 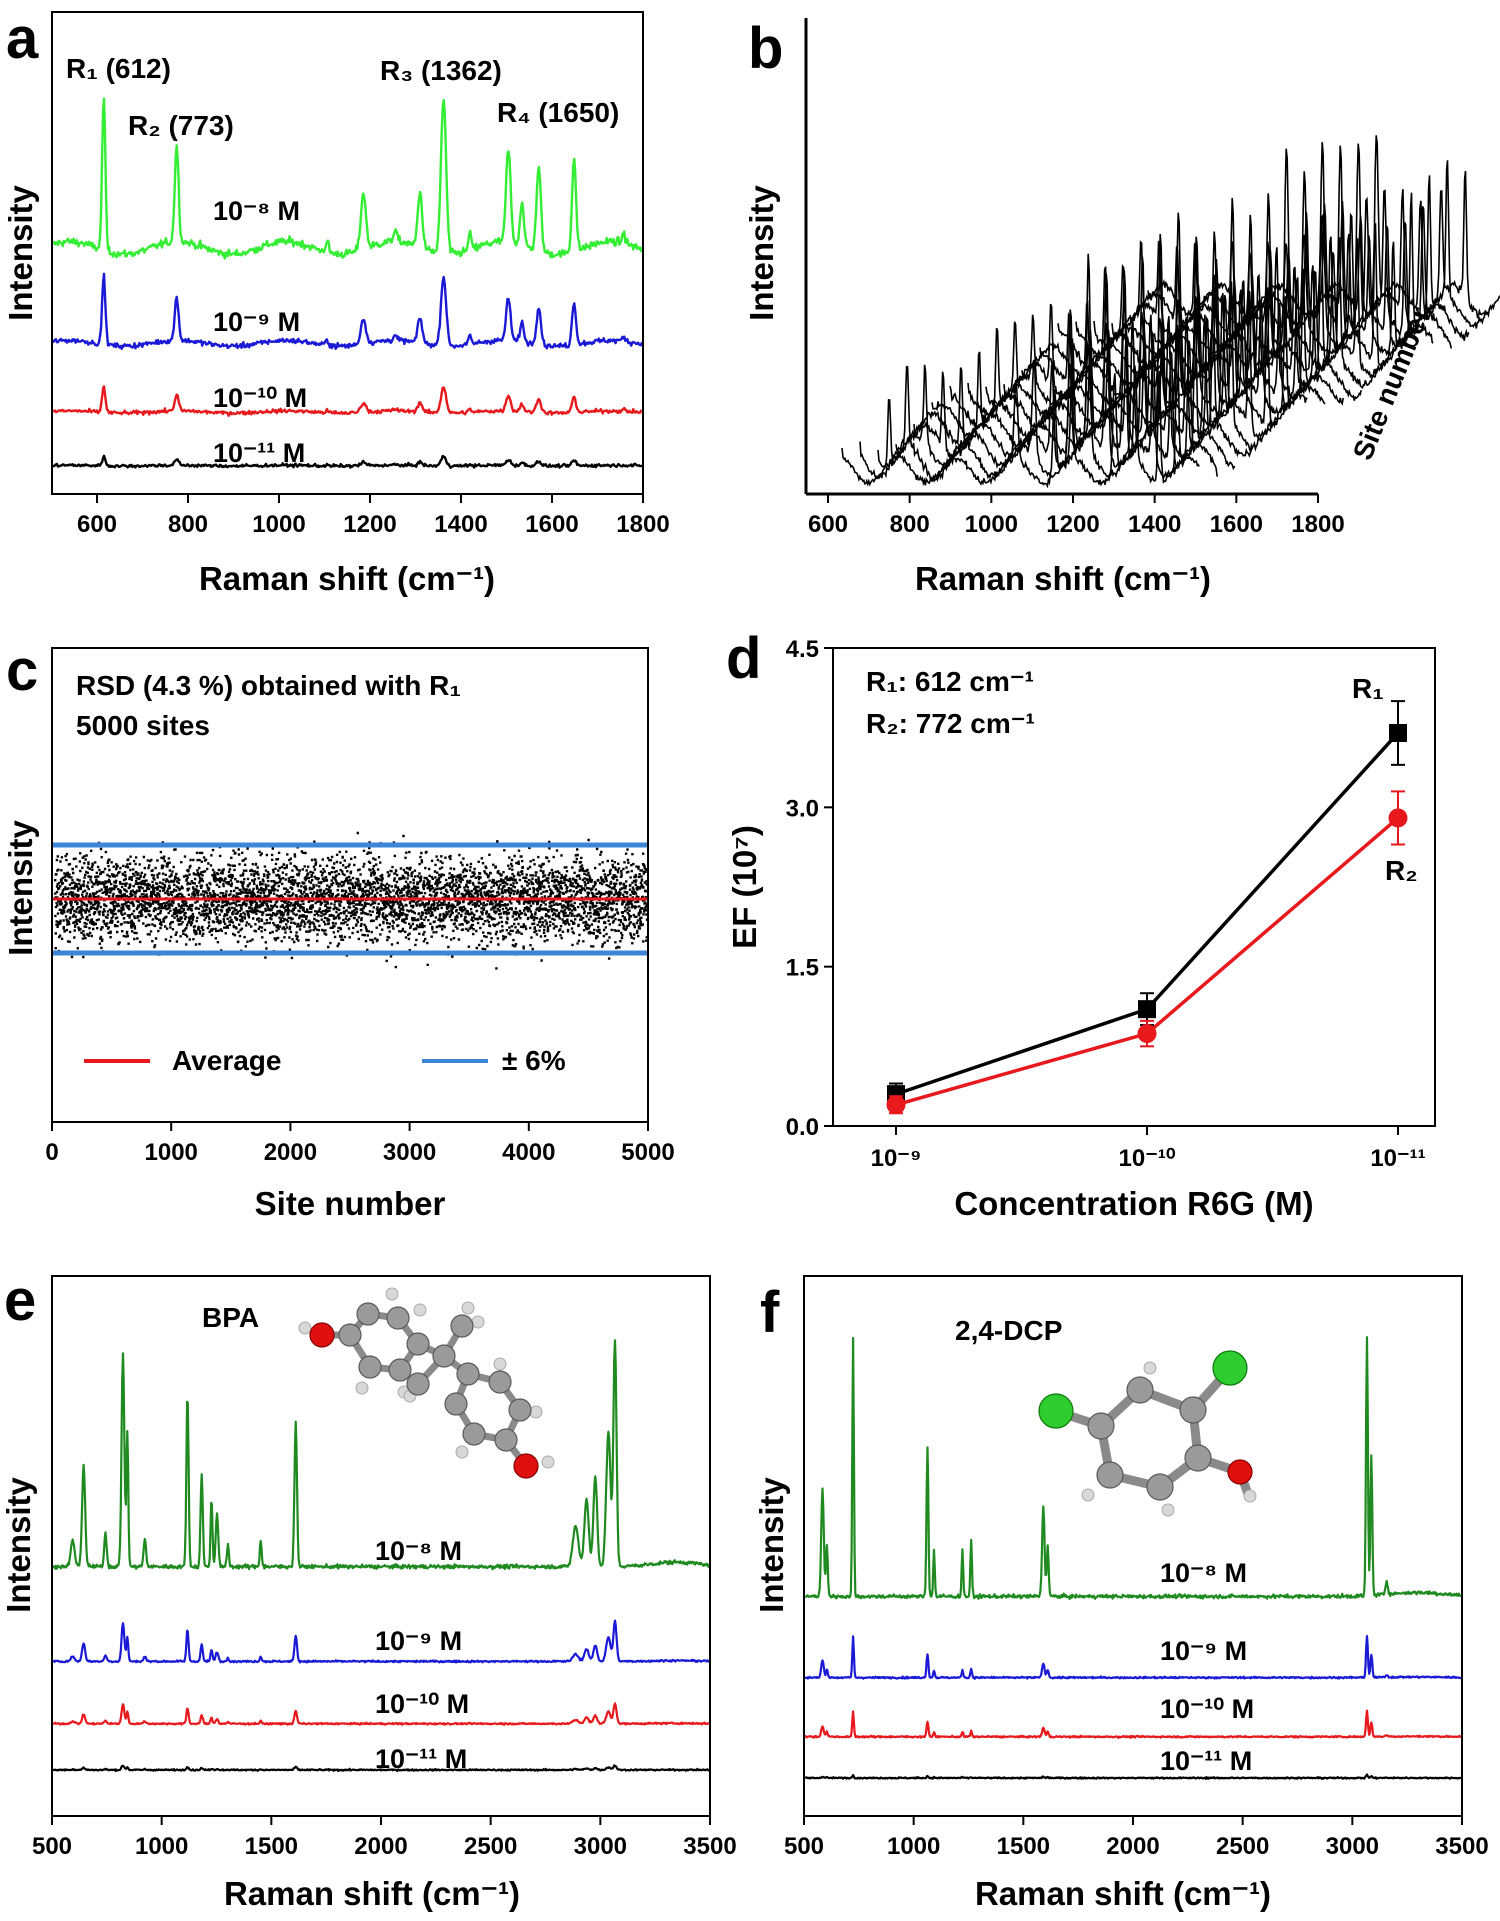 What do you see at coordinates (260, 398) in the screenshot?
I see `series-label-a-1e-10: 10⁻¹⁰ M` at bounding box center [260, 398].